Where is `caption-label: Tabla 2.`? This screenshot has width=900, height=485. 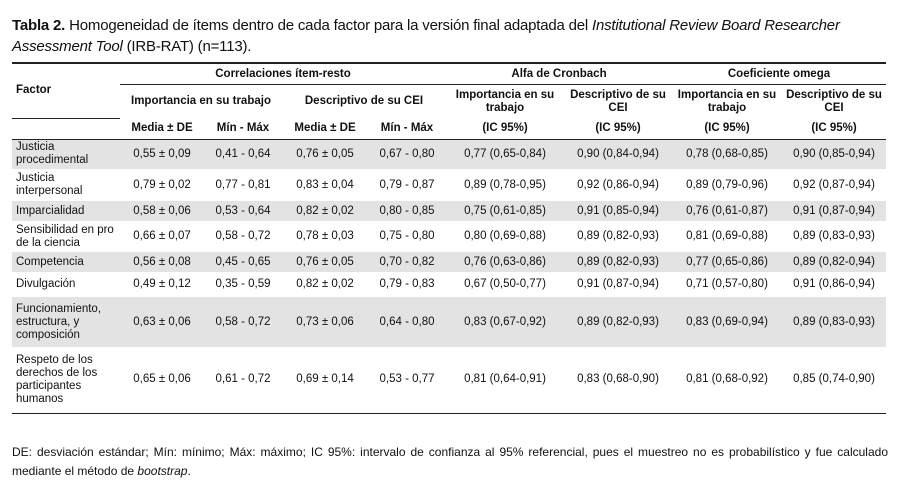 caption-label: Tabla 2. is located at coordinates (39, 25).